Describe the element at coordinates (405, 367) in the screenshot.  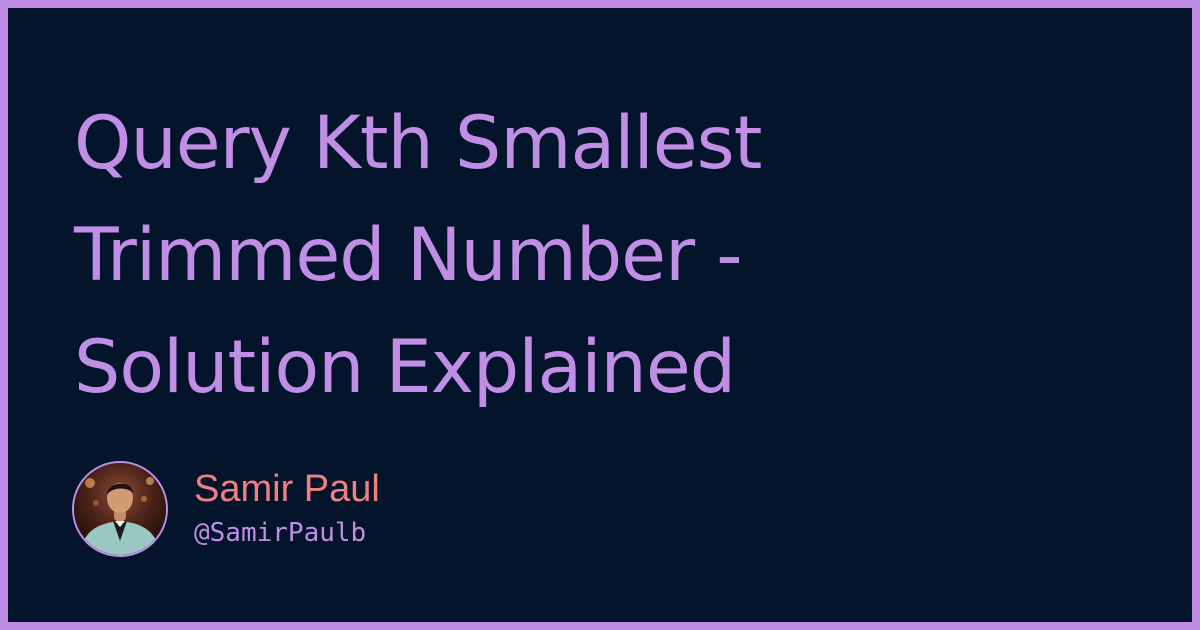
I see `title-line-3: Solution Explained` at that location.